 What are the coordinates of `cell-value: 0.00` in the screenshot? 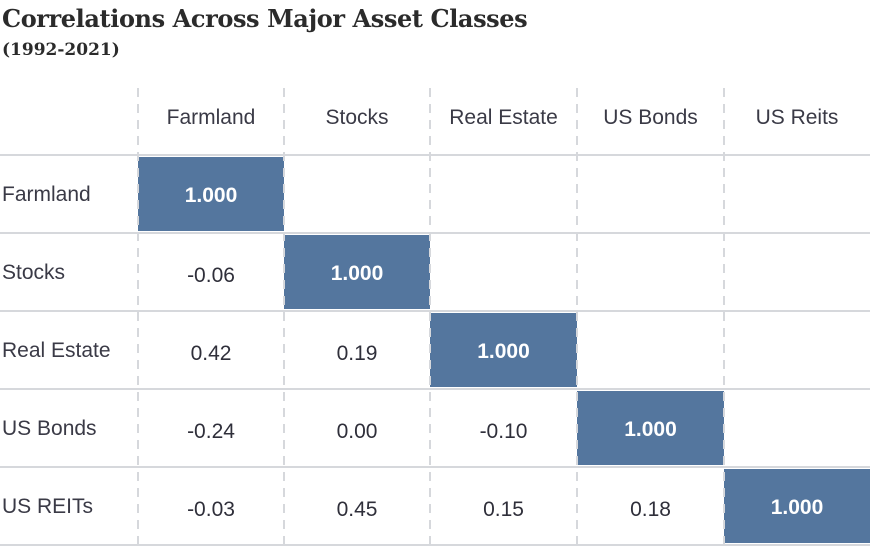 It's located at (357, 431).